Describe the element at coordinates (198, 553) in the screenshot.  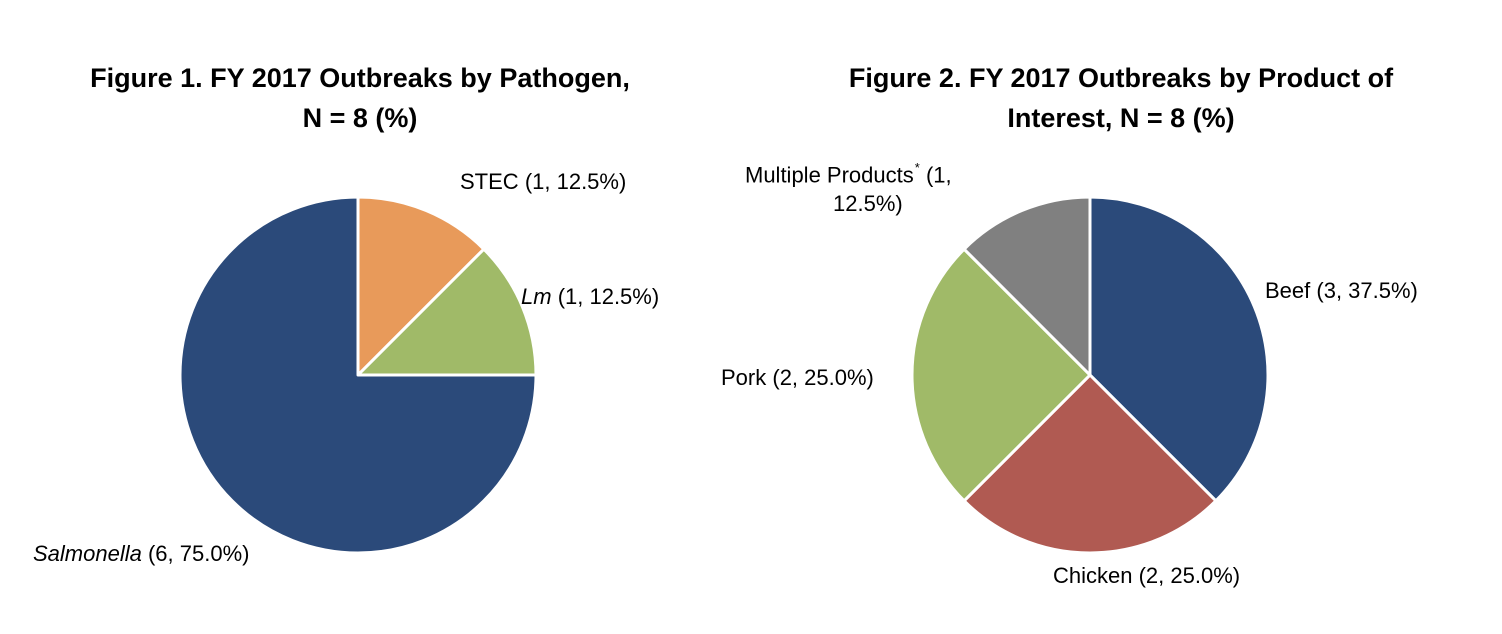
I see `slice-label-detail: (6, 75.0%)` at that location.